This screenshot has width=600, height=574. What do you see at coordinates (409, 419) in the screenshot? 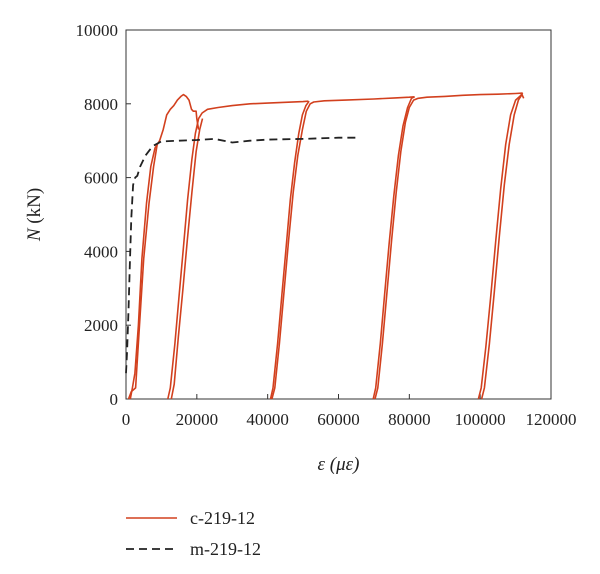
I see `x-tick-label: 80000` at bounding box center [409, 419].